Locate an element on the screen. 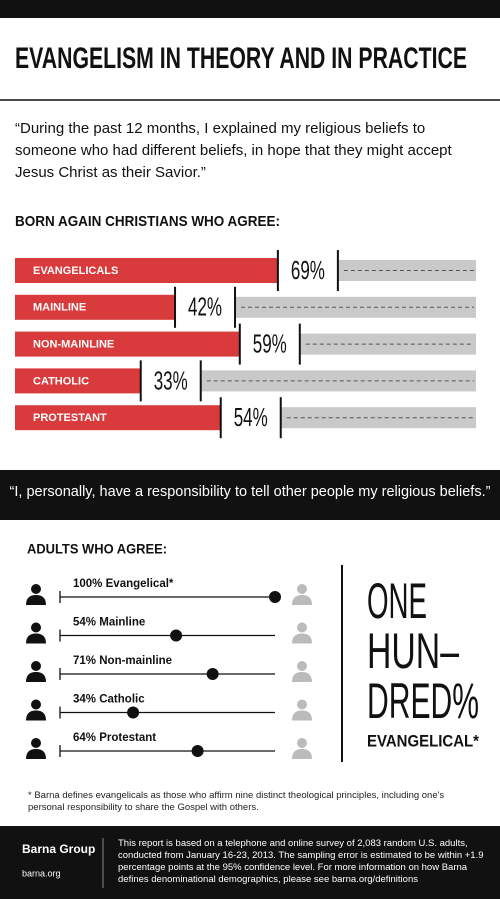 This screenshot has height=899, width=500. value-label: 42% is located at coordinates (205, 307).